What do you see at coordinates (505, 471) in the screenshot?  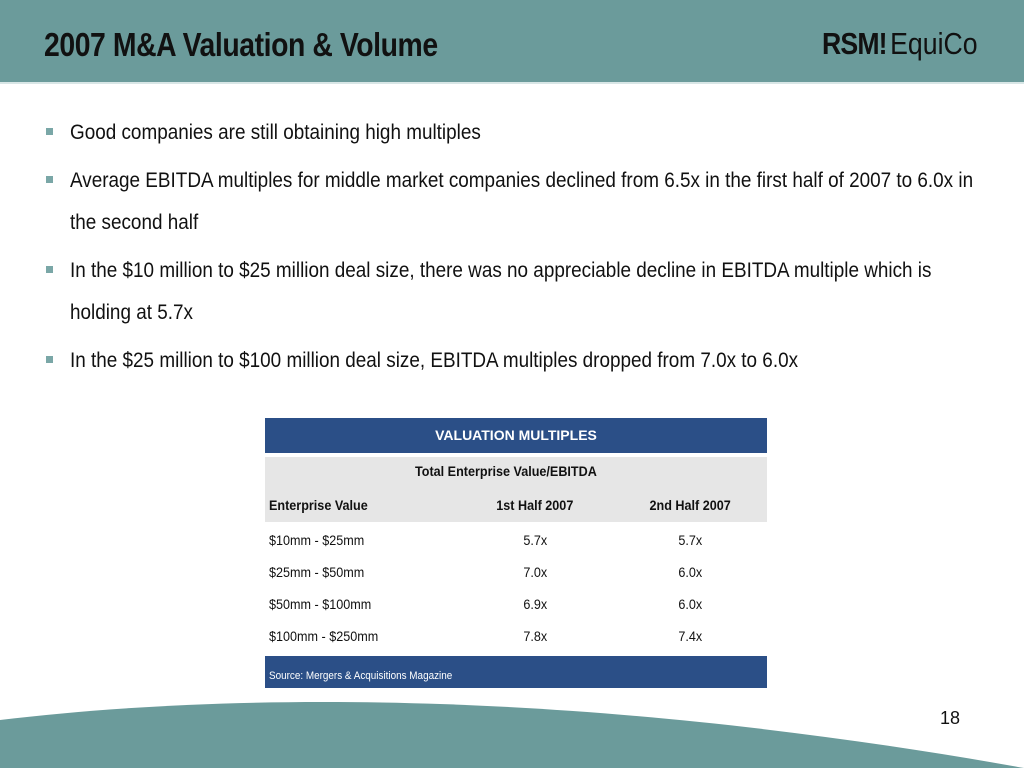 I see `table-super-header-text: Total Enterprise Value/EBITDA` at bounding box center [505, 471].